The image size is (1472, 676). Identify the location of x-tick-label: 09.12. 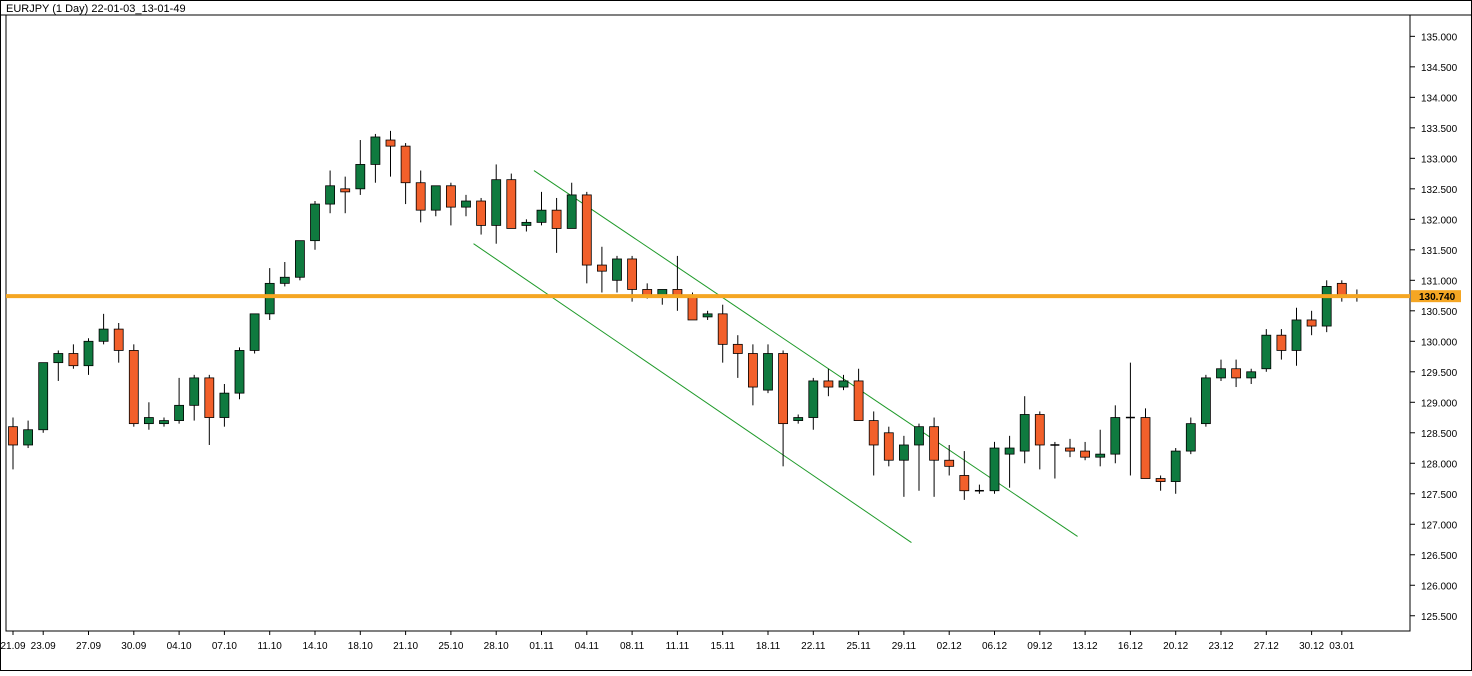
(1039, 646).